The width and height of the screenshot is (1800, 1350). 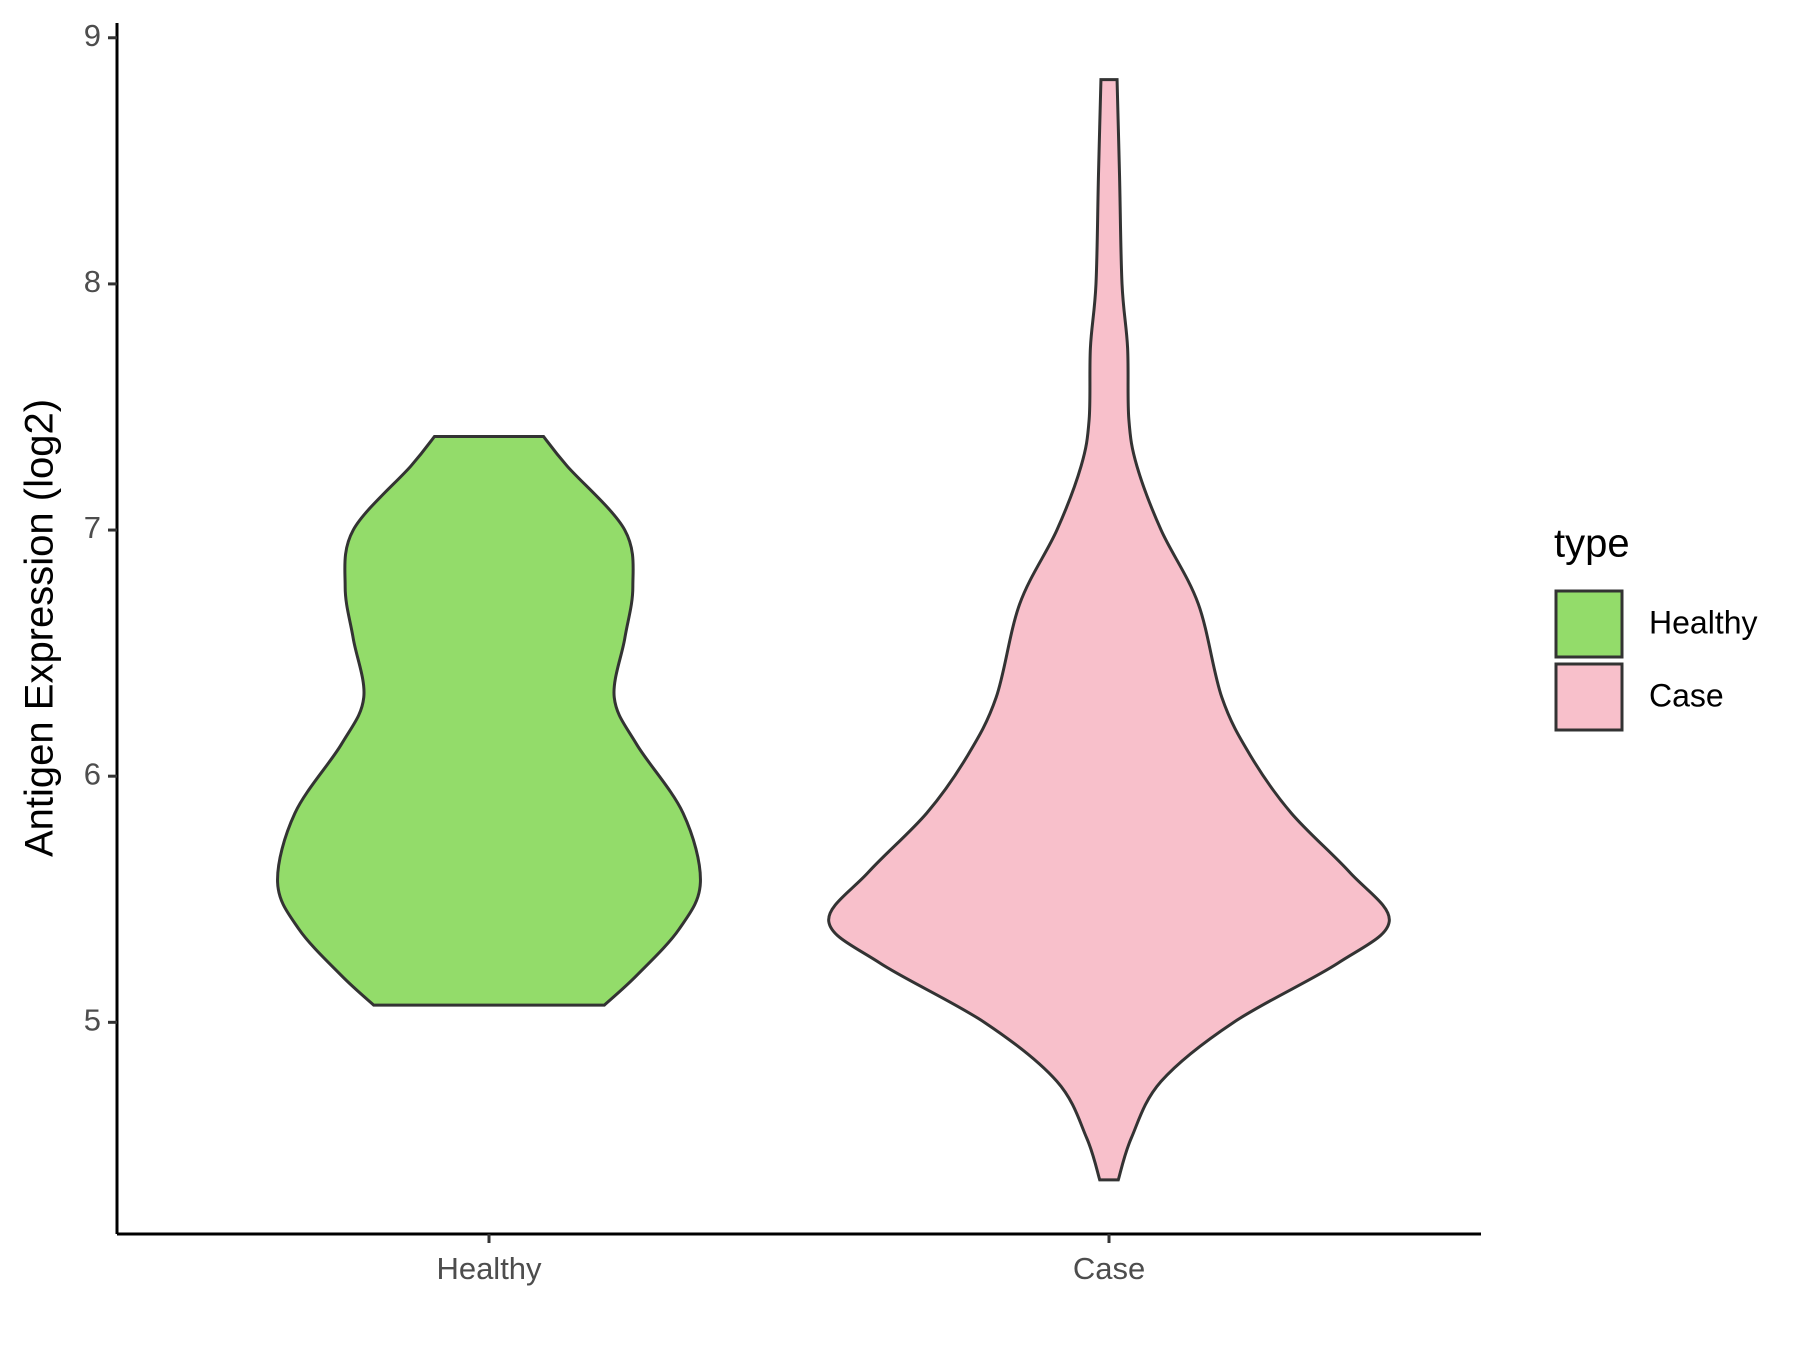 I want to click on legend-label: Healthy, so click(x=1703, y=622).